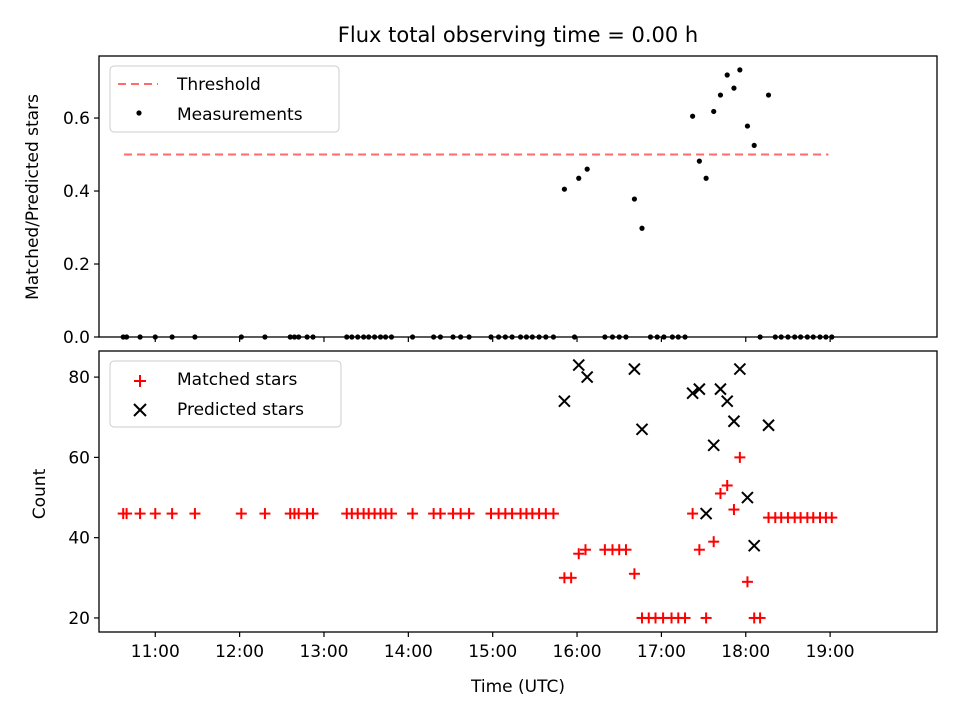 The height and width of the screenshot is (720, 960). Describe the element at coordinates (76, 192) in the screenshot. I see `y-tick-label: 0.4` at that location.